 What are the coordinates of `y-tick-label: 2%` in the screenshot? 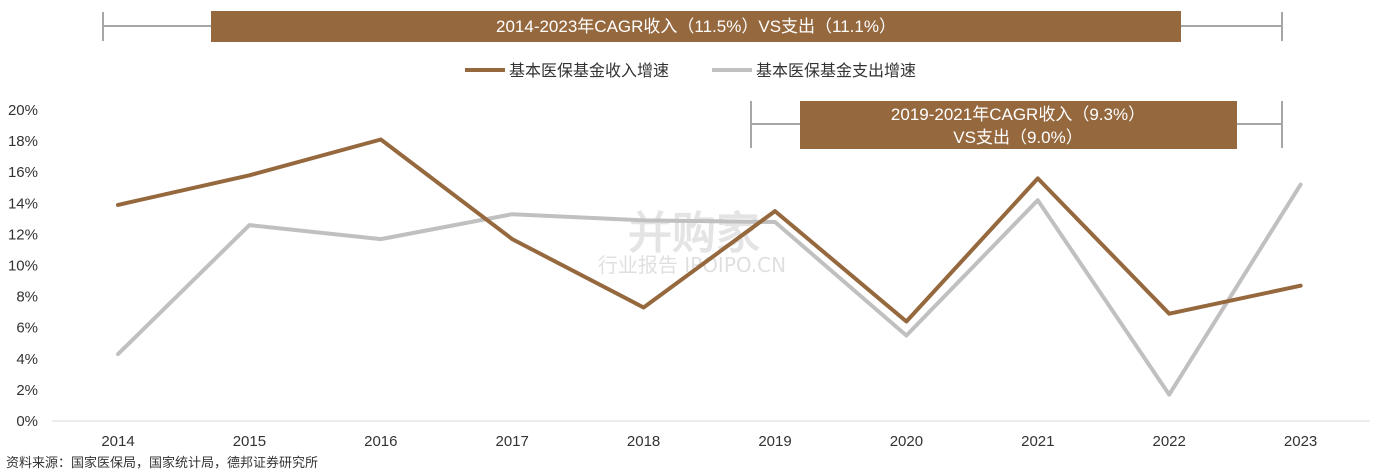 It's located at (27, 390).